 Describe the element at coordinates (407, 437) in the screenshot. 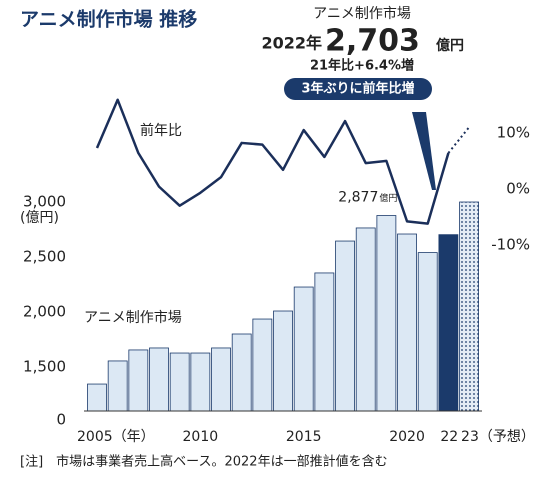

I see `x-tick-label: 2020` at that location.